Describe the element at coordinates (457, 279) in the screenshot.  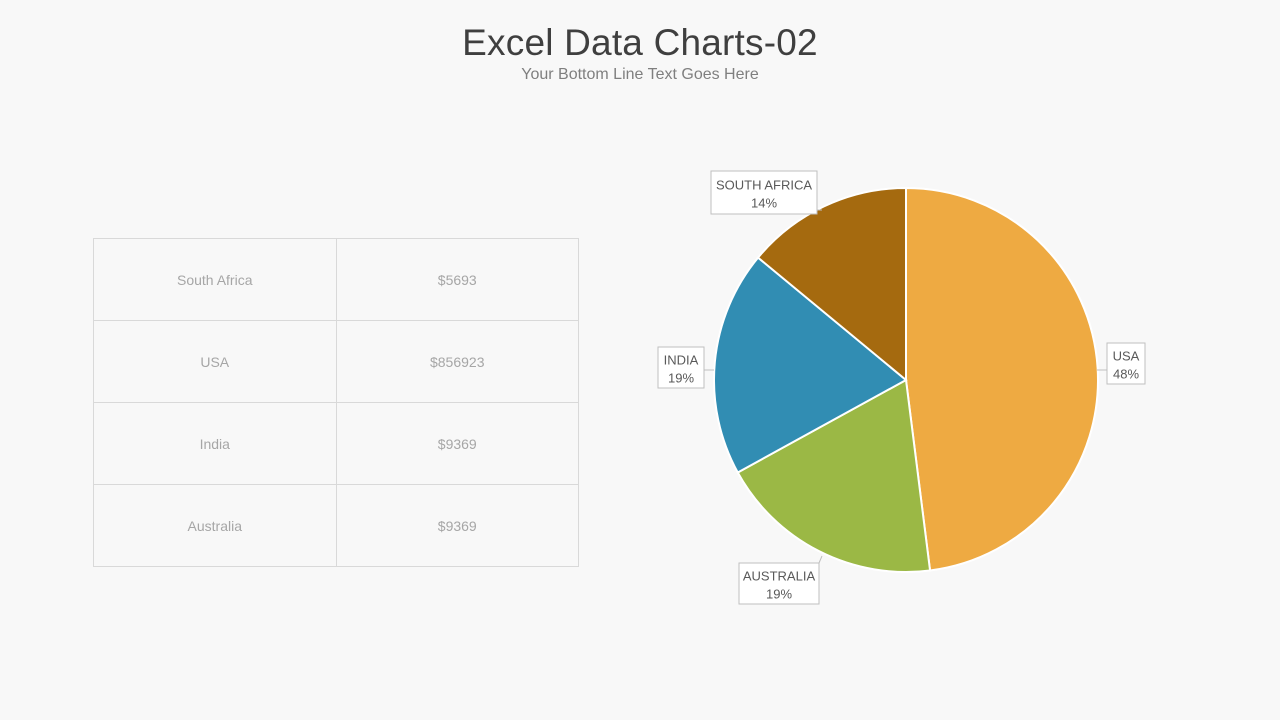
I see `table-cell-value: $5693` at that location.